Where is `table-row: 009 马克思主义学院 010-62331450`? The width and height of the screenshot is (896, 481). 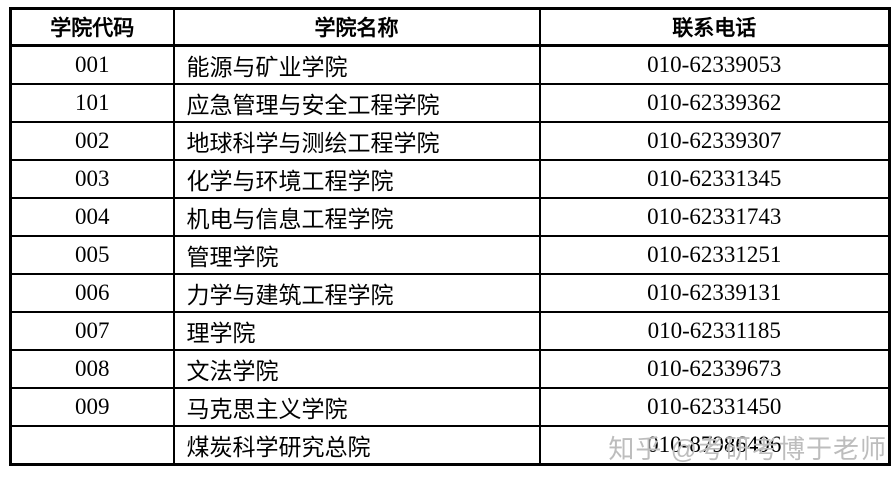
table-row: 009 马克思主义学院 010-62331450 is located at coordinates (450, 407).